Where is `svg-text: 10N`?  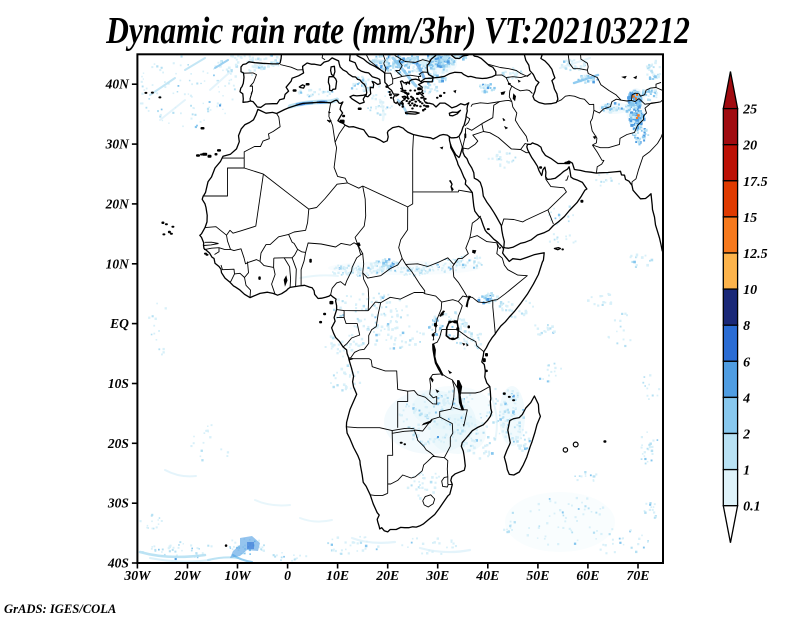
svg-text: 10N is located at coordinates (118, 263).